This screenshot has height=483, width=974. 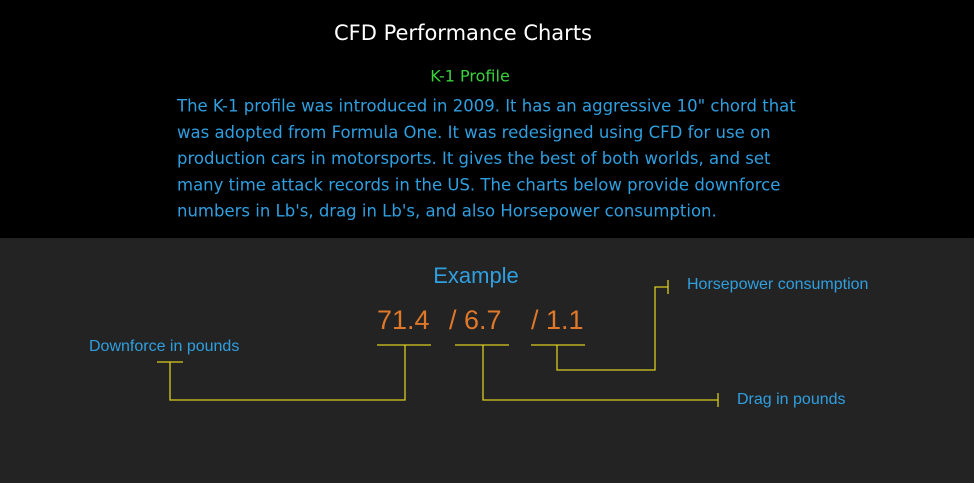 I want to click on drag-label: Drag in pounds, so click(x=791, y=399).